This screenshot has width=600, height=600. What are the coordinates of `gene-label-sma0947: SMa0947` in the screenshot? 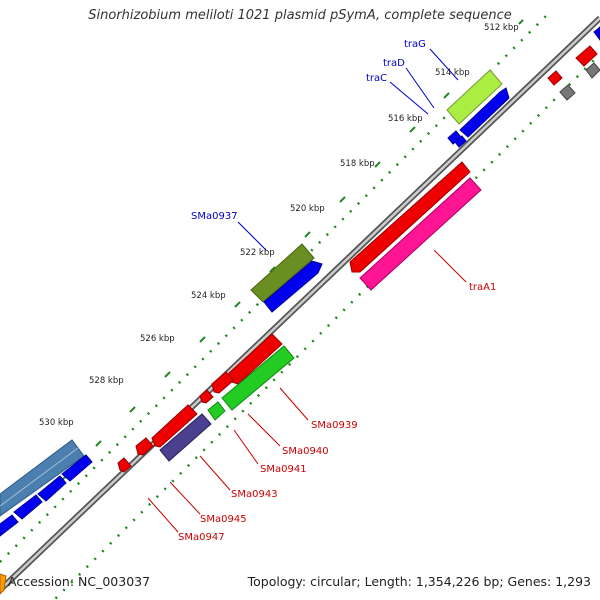 It's located at (201, 537).